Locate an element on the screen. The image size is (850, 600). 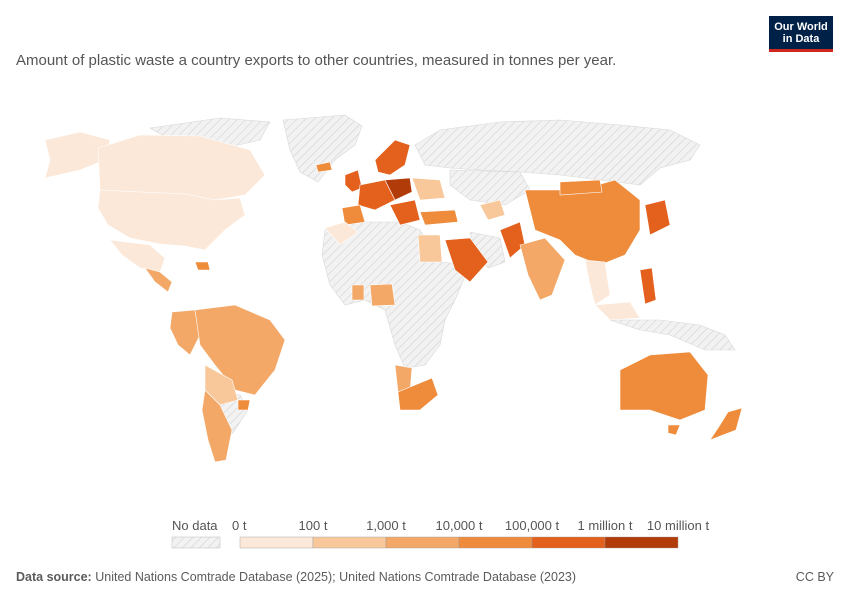
china is located at coordinates (582, 222).